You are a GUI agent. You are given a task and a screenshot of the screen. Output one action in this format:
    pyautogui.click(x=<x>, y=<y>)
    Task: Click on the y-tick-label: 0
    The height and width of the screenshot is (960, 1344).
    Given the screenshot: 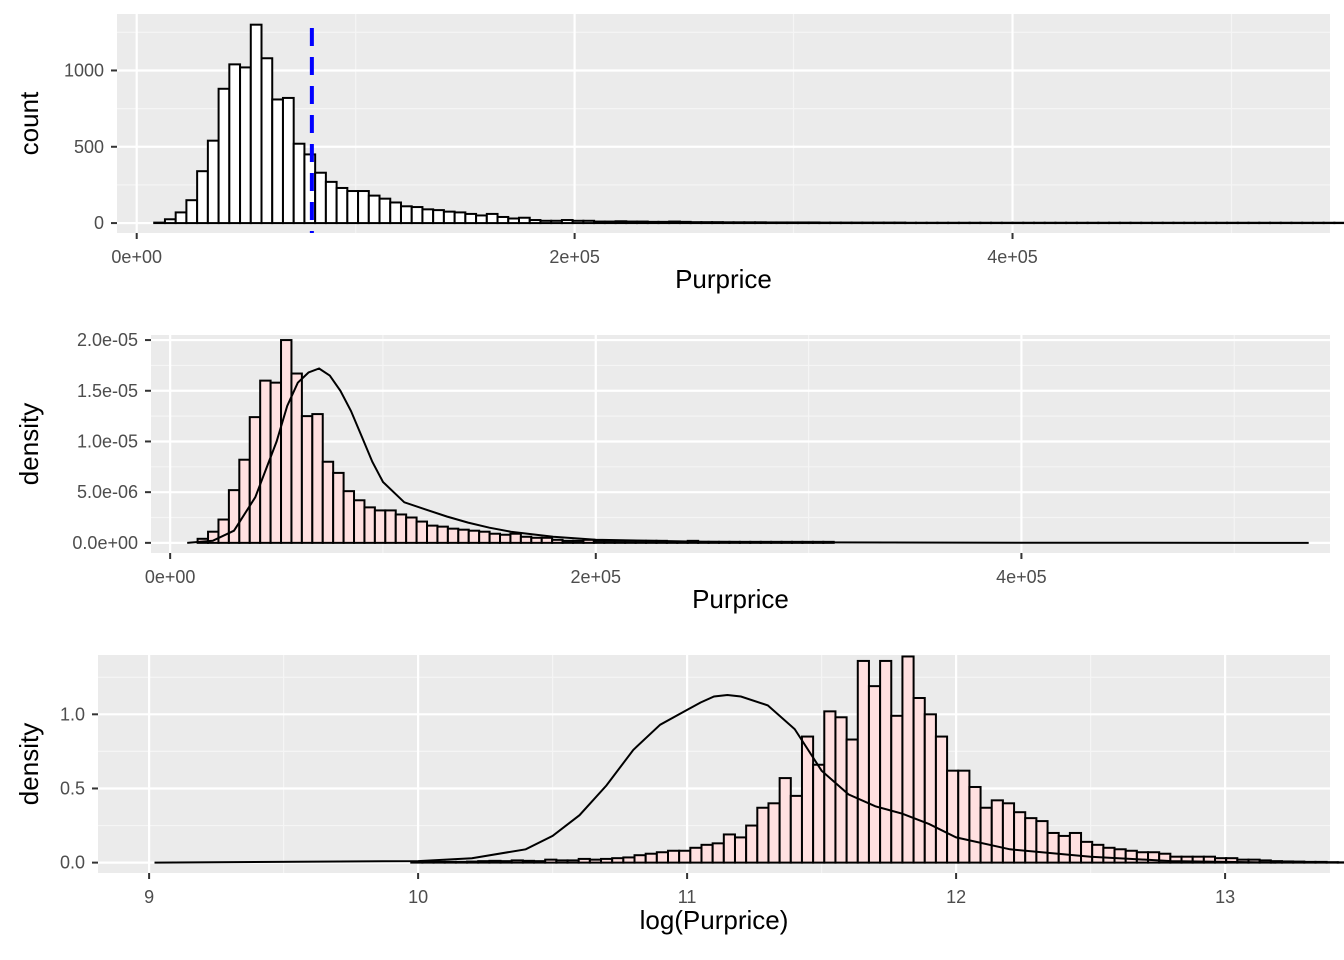 What is the action you would take?
    pyautogui.click(x=99, y=223)
    